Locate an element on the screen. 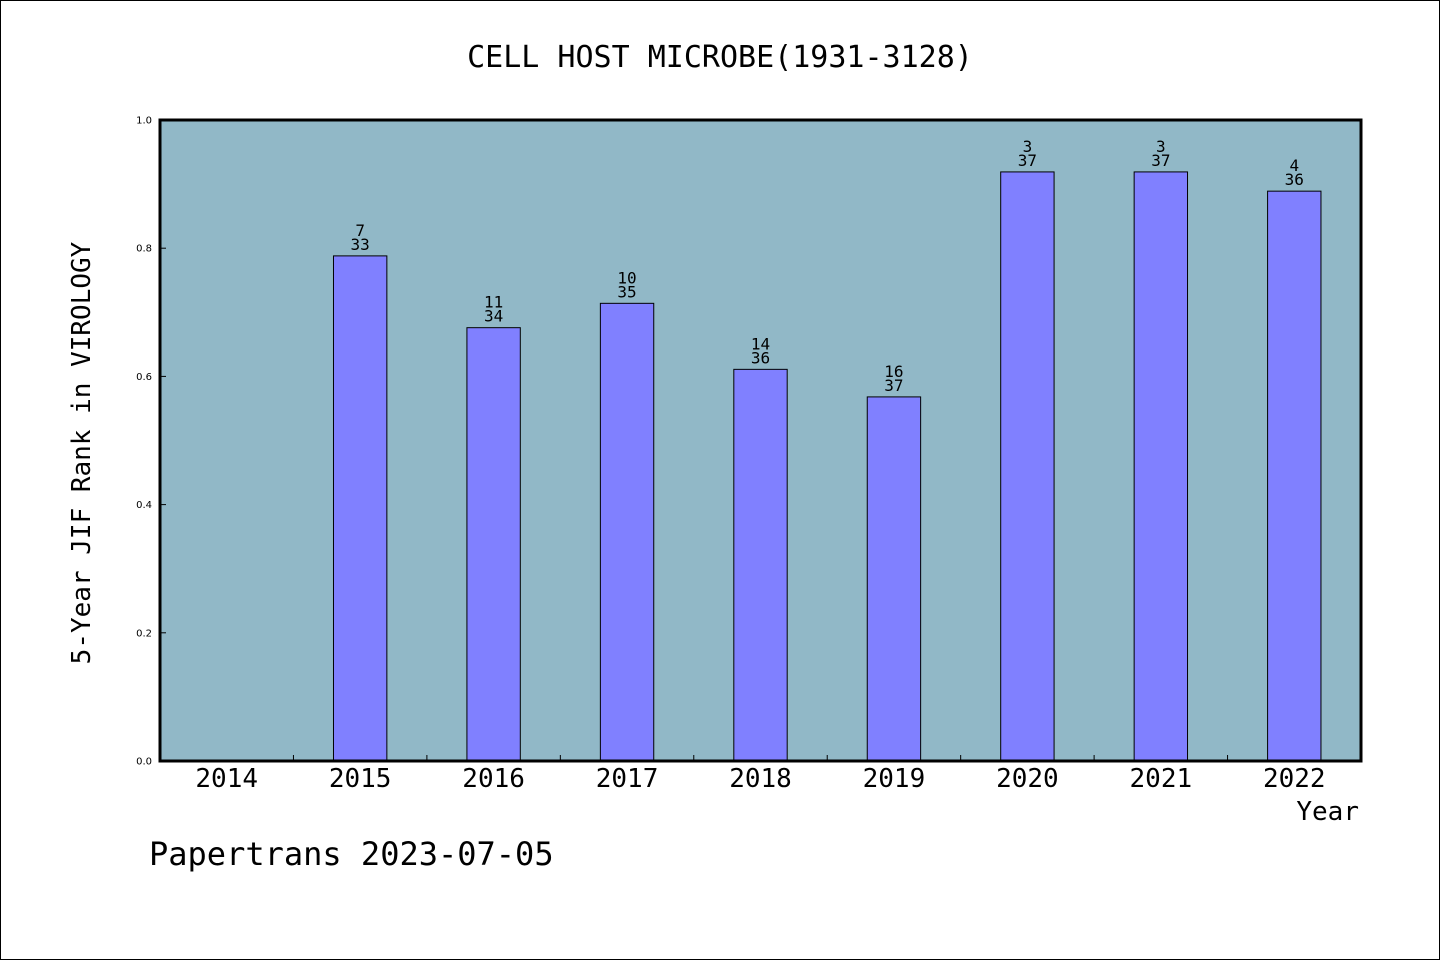 The image size is (1440, 960). y-tick-label: 0.6 is located at coordinates (144, 377).